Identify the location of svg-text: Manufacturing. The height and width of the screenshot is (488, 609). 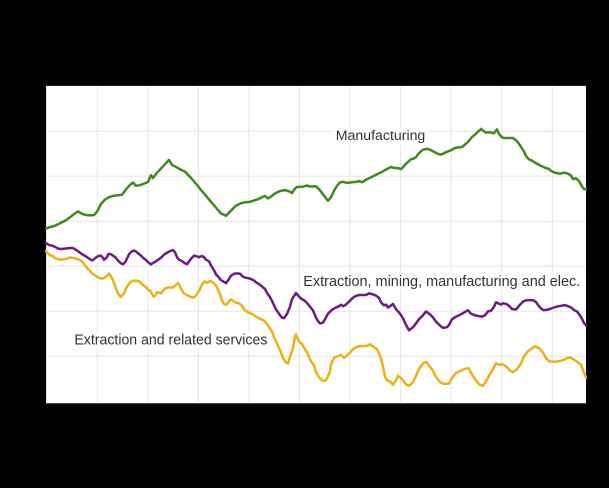
(381, 135).